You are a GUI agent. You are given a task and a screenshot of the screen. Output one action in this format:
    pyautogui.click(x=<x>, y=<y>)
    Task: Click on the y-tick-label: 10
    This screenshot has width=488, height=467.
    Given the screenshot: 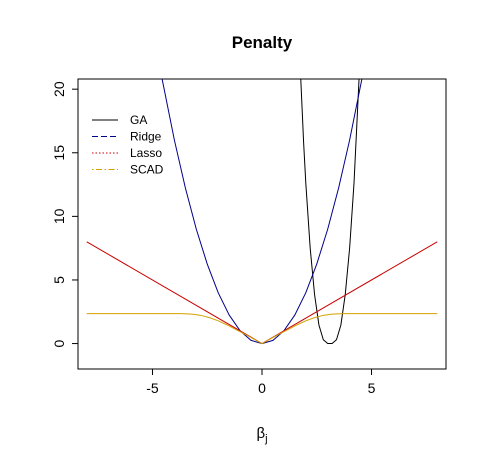 What is the action you would take?
    pyautogui.click(x=59, y=216)
    